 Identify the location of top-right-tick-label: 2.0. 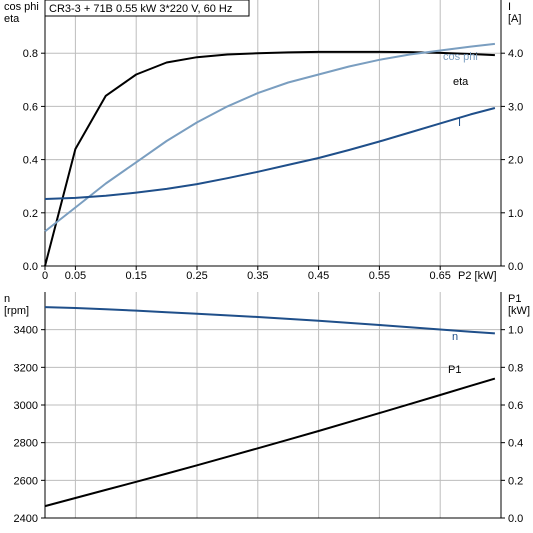
(515, 161).